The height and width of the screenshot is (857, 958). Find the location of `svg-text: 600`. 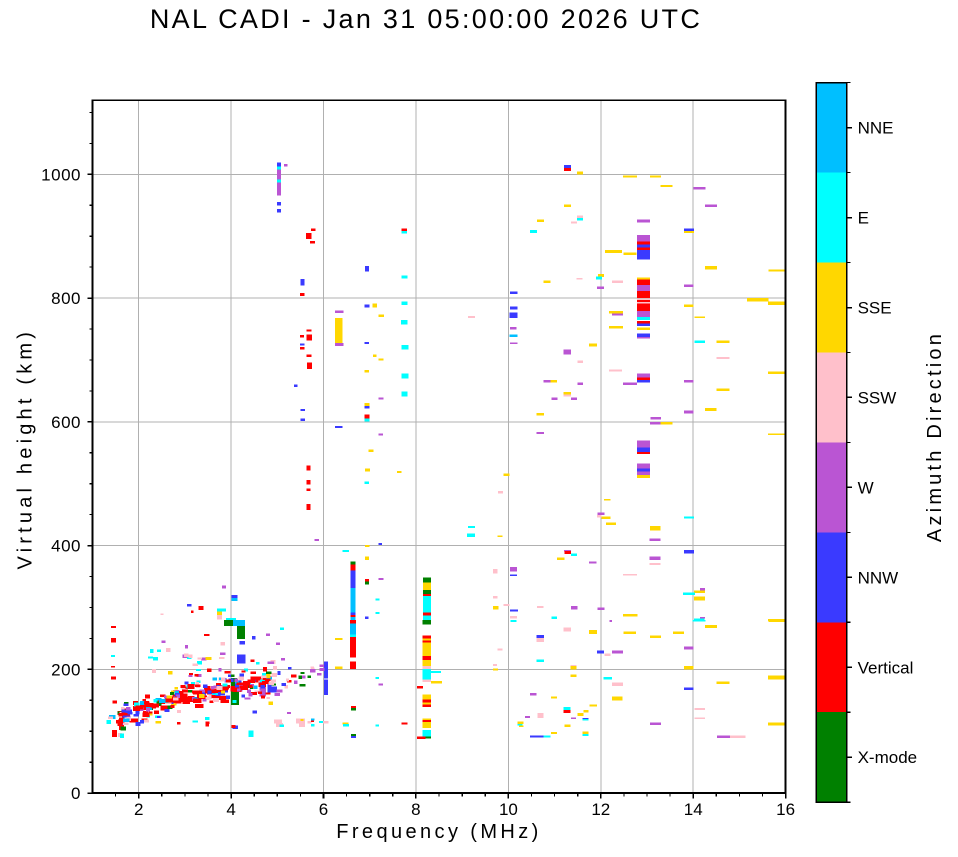

svg-text: 600 is located at coordinates (66, 422).